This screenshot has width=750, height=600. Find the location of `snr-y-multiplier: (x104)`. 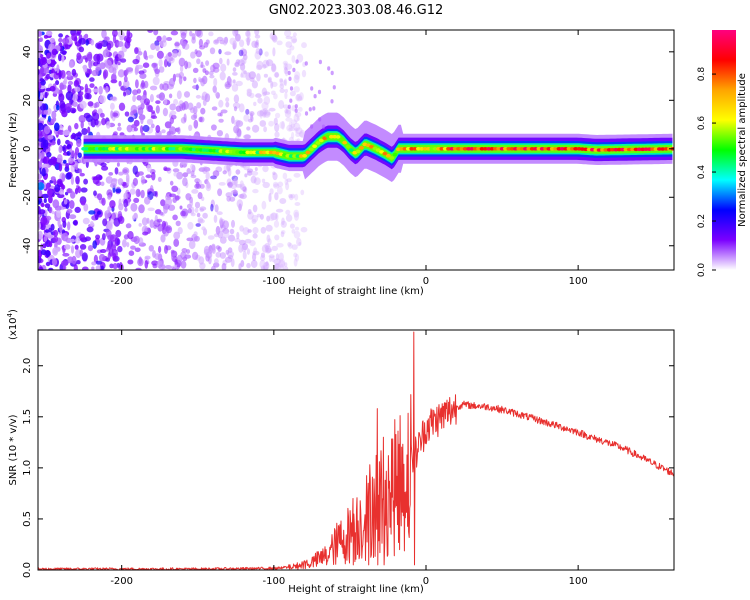

snr-y-multiplier: (x104) is located at coordinates (12, 324).